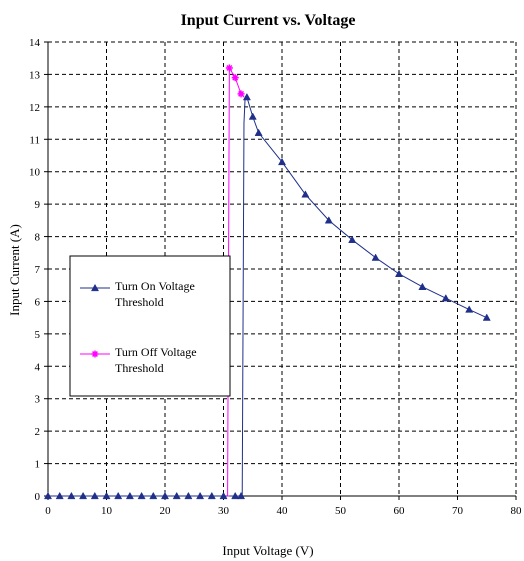 The width and height of the screenshot is (524, 561). Describe the element at coordinates (14, 270) in the screenshot. I see `y-axis-label: Input Current (A)` at that location.